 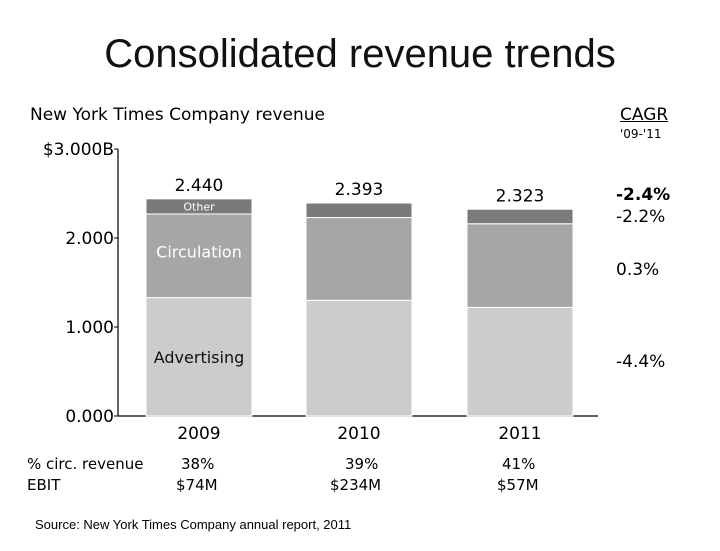 I want to click on bar-advertising-2011, so click(x=520, y=361).